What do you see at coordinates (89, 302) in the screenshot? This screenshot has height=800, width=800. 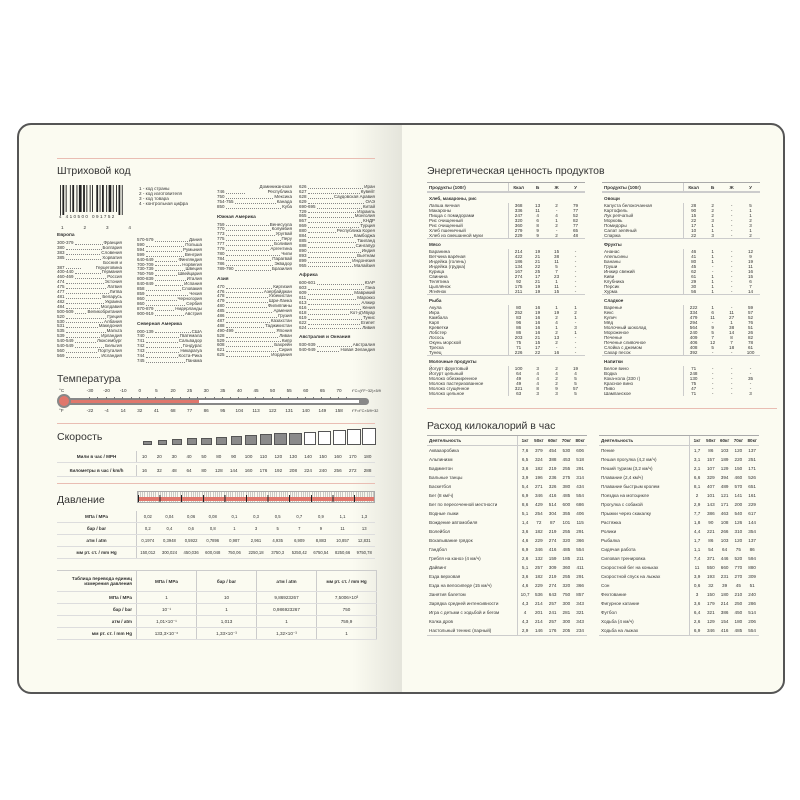 I see `country-code-row: 482 Украина` at bounding box center [89, 302].